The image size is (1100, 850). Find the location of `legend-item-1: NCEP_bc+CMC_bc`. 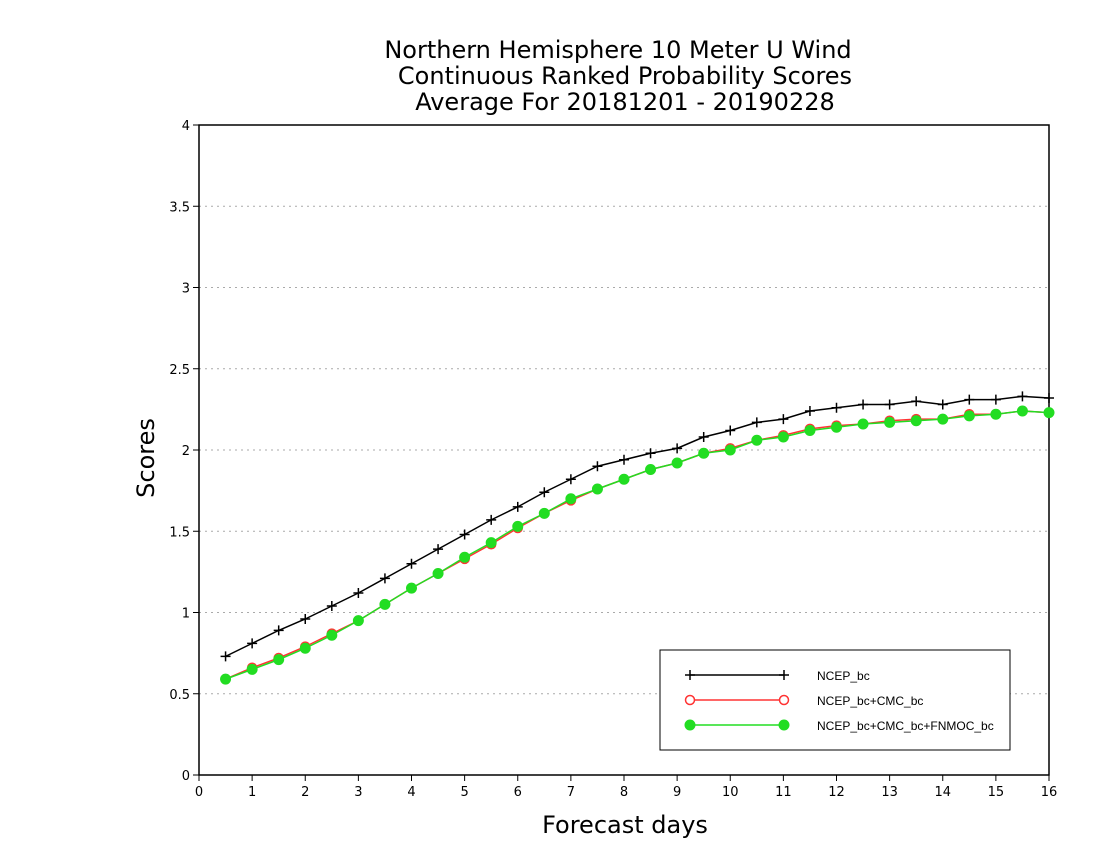

legend-item-1: NCEP_bc+CMC_bc is located at coordinates (803, 701).